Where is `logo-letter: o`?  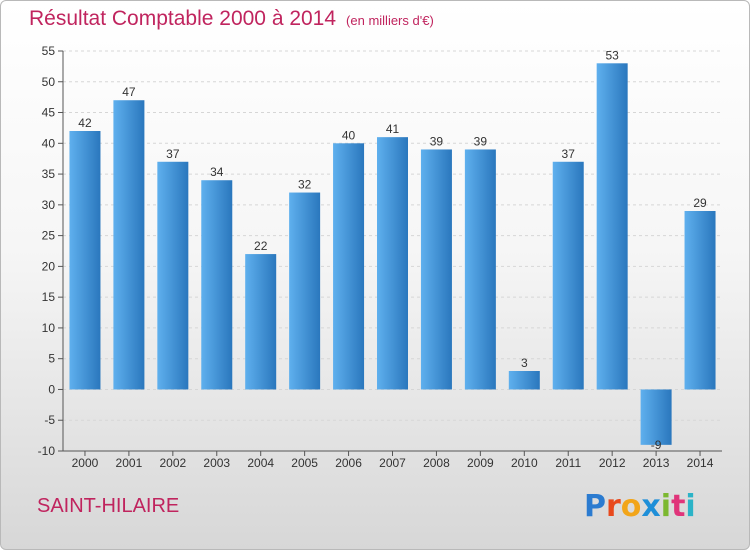
logo-letter: o is located at coordinates (631, 506).